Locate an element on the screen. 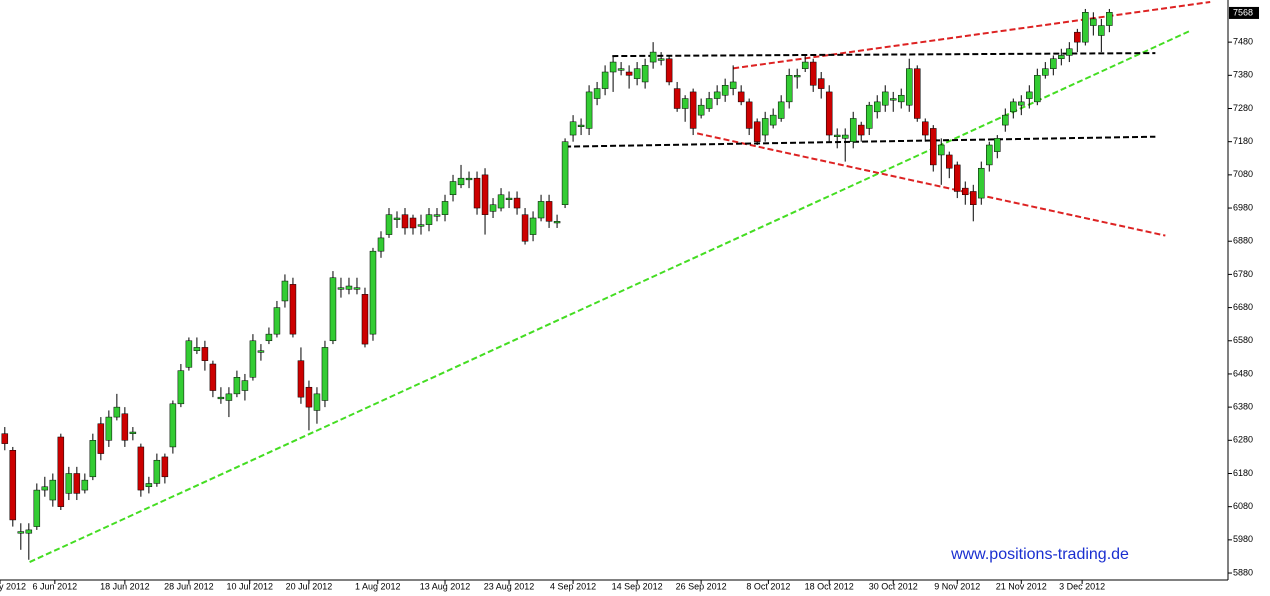 This screenshot has width=1270, height=596. y-tick-label: 5980 is located at coordinates (1243, 539).